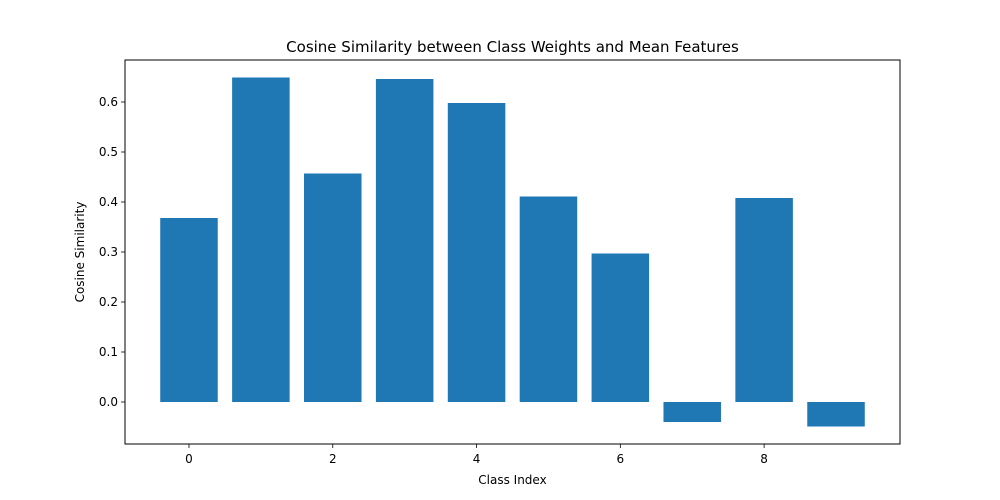 This screenshot has height=500, width=1000. What do you see at coordinates (108, 402) in the screenshot?
I see `y-tick-label: 0.0` at bounding box center [108, 402].